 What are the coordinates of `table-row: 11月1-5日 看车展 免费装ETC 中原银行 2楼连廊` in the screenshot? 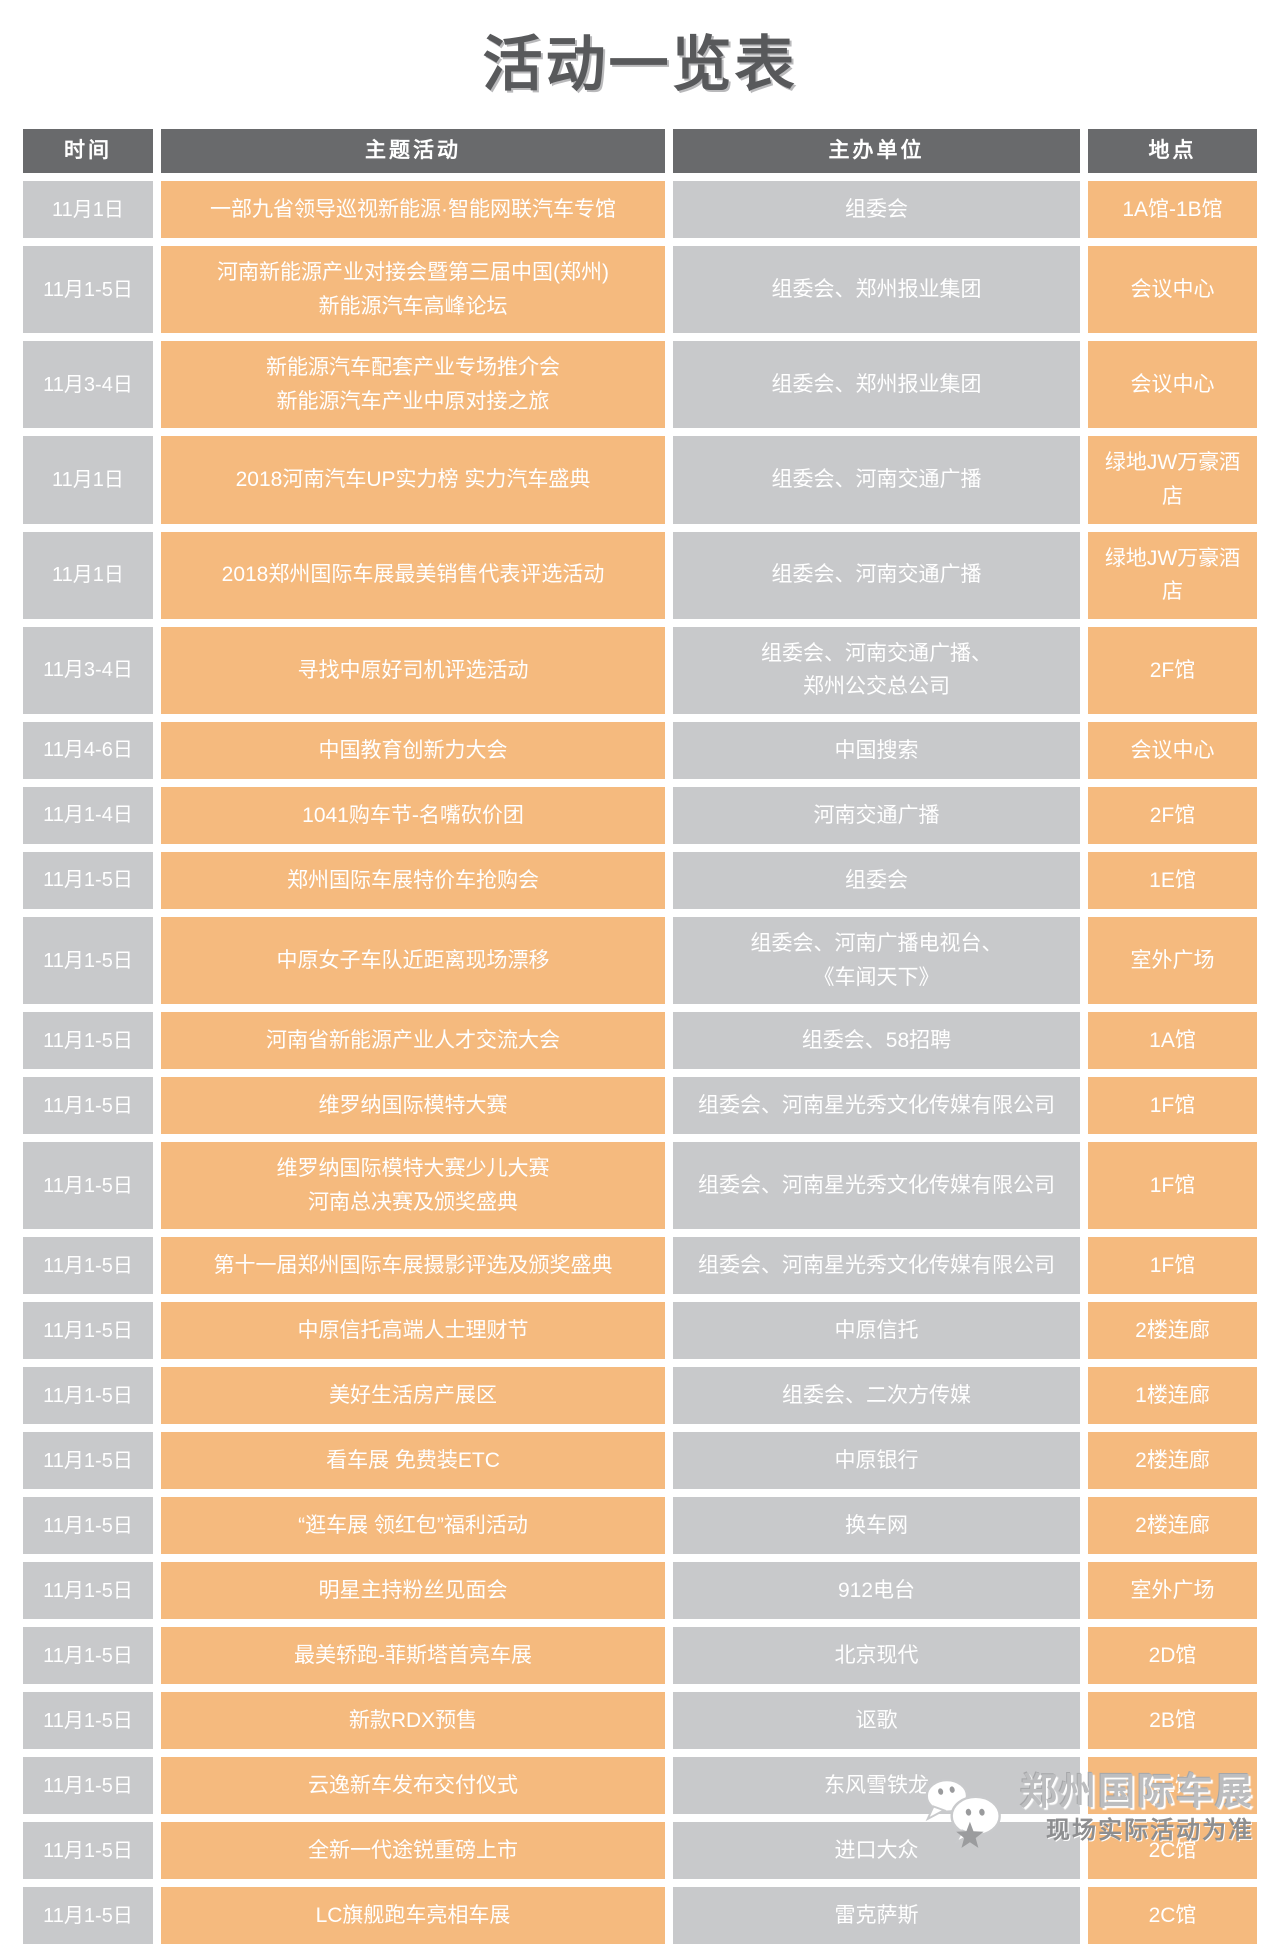 It's located at (640, 1461).